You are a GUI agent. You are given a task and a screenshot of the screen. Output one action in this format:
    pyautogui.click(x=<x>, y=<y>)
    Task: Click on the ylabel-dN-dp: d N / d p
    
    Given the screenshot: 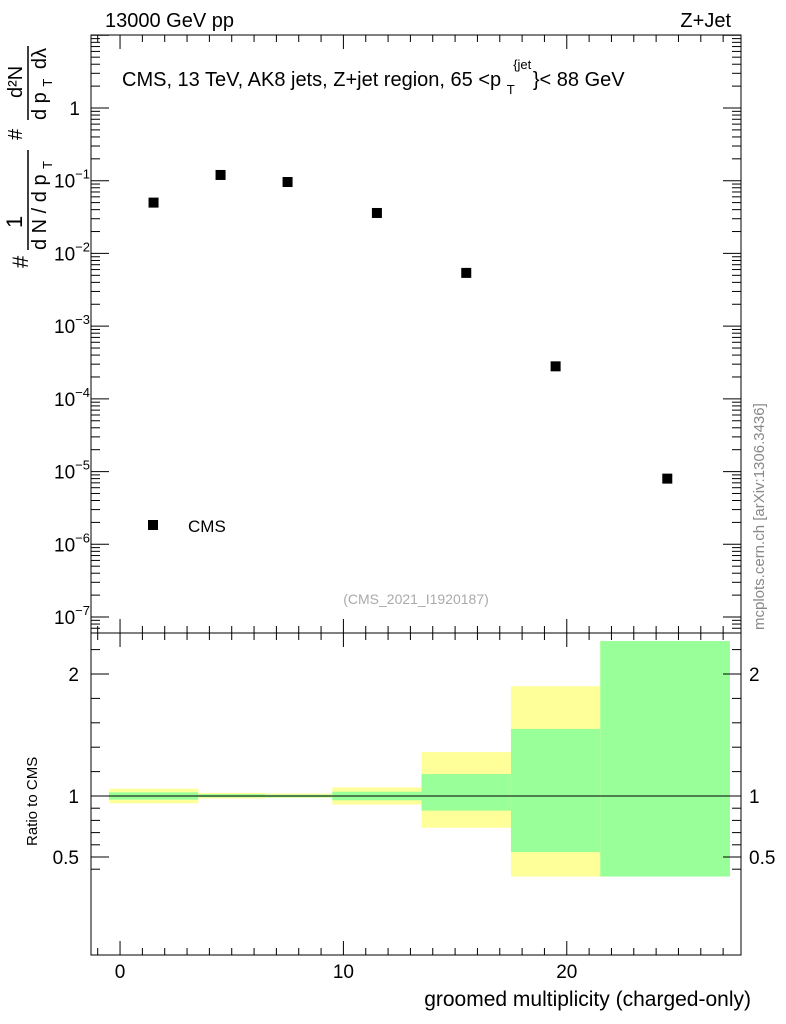 What is the action you would take?
    pyautogui.click(x=40, y=212)
    